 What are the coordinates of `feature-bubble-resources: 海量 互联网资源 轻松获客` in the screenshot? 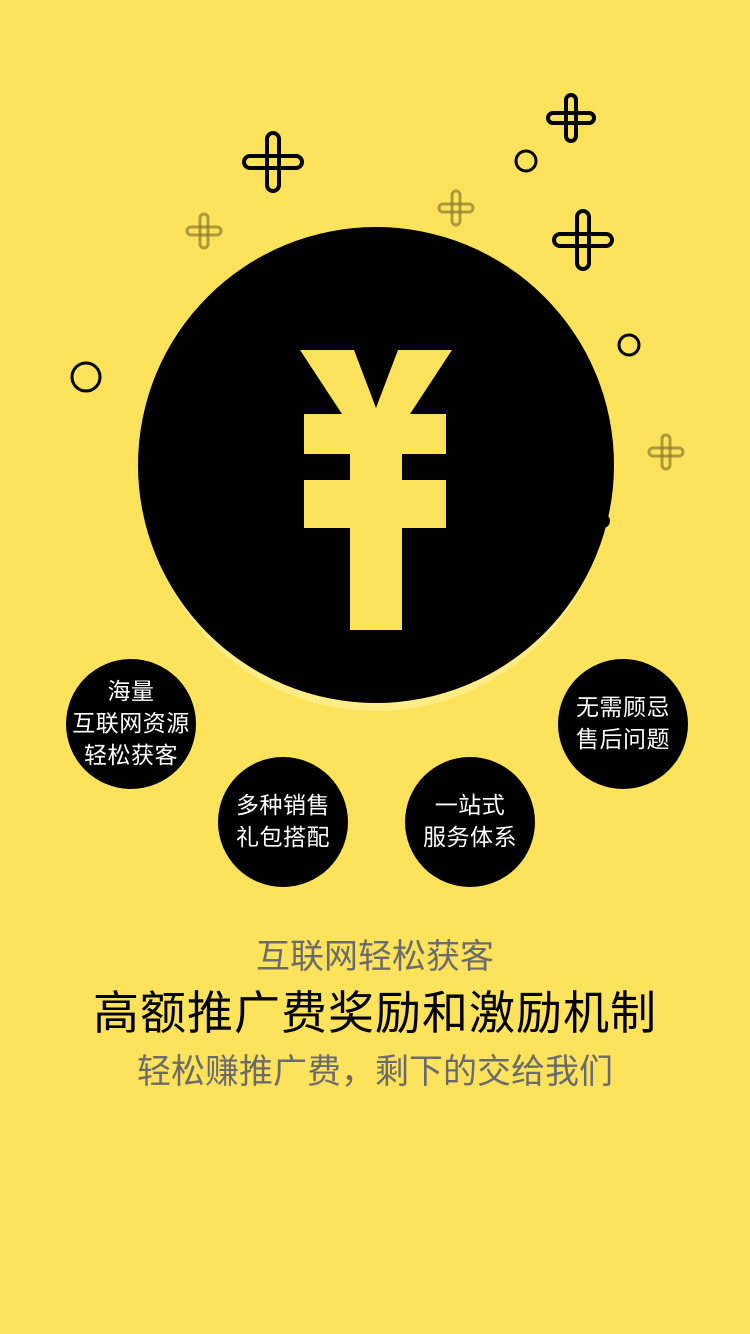 It's located at (131, 724).